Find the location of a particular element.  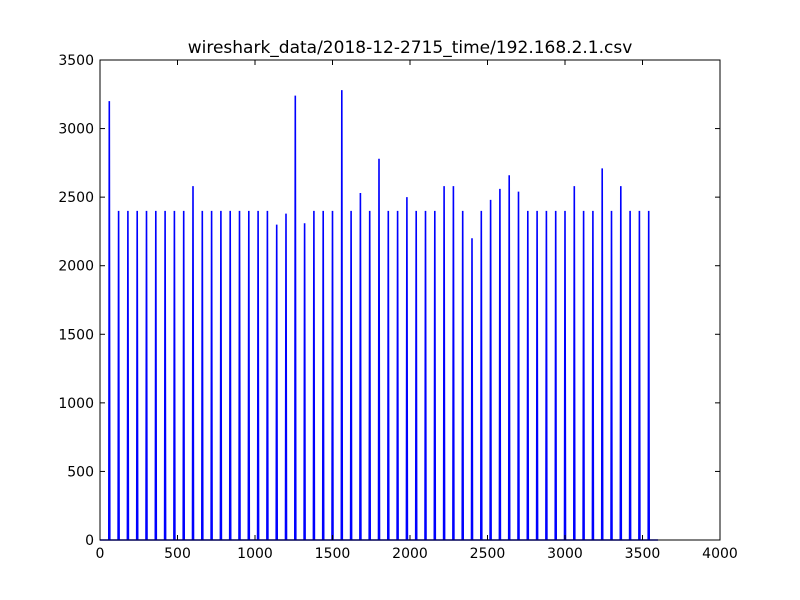

y-tick-label: 0 is located at coordinates (89, 541).